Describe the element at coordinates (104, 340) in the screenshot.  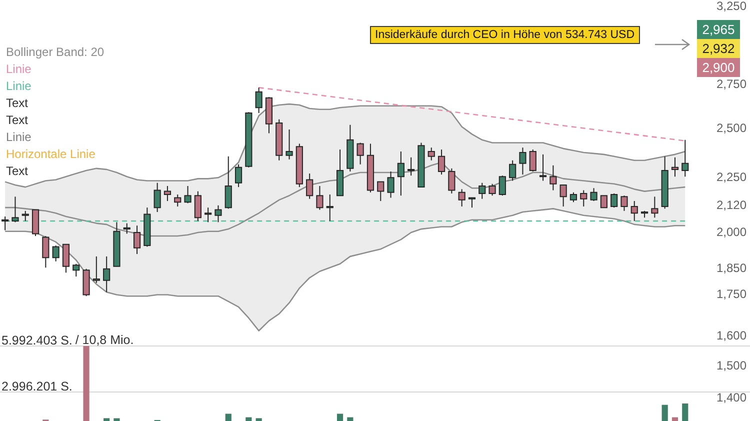
I see `annotation: / 10,8 Mio.` at that location.